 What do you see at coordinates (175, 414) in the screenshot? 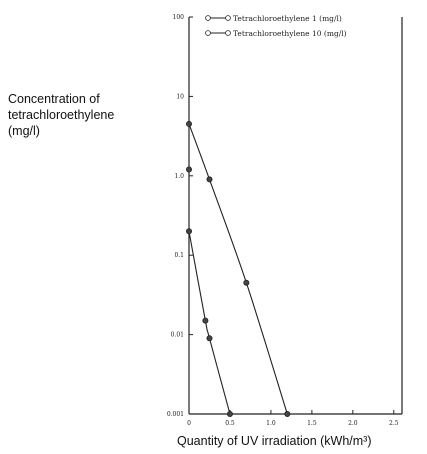
I see `y-tick-label: 0.001` at bounding box center [175, 414].